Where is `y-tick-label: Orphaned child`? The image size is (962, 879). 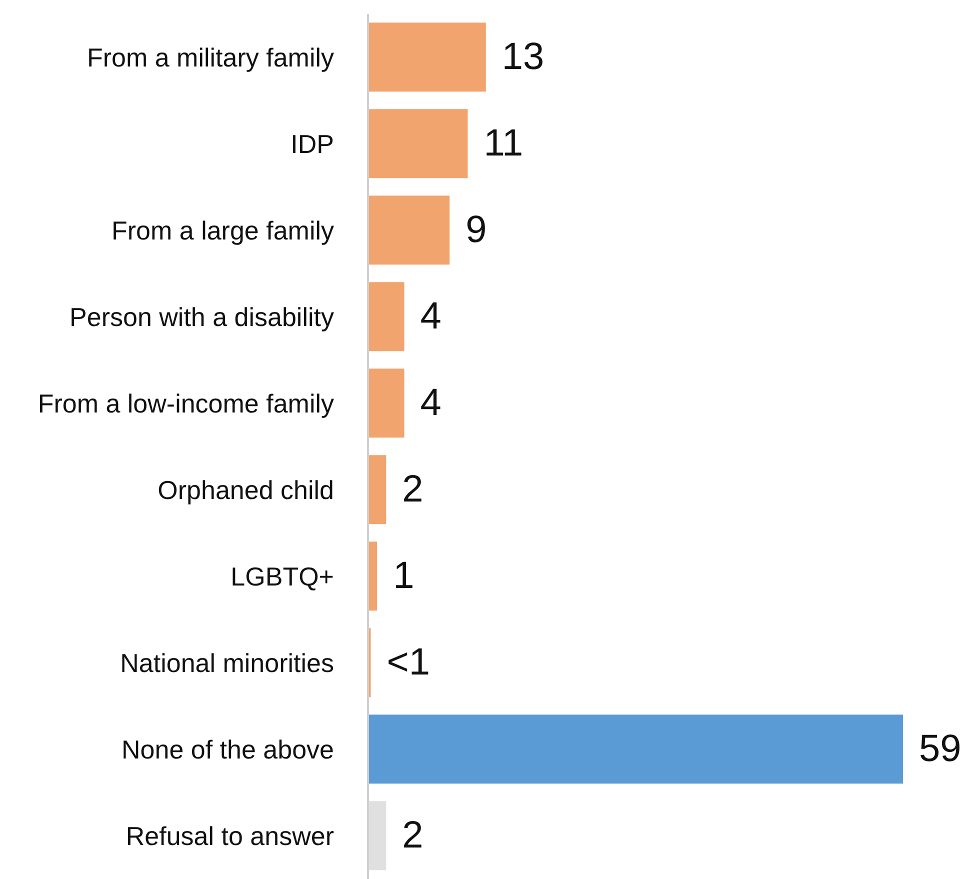 y-tick-label: Orphaned child is located at coordinates (246, 489).